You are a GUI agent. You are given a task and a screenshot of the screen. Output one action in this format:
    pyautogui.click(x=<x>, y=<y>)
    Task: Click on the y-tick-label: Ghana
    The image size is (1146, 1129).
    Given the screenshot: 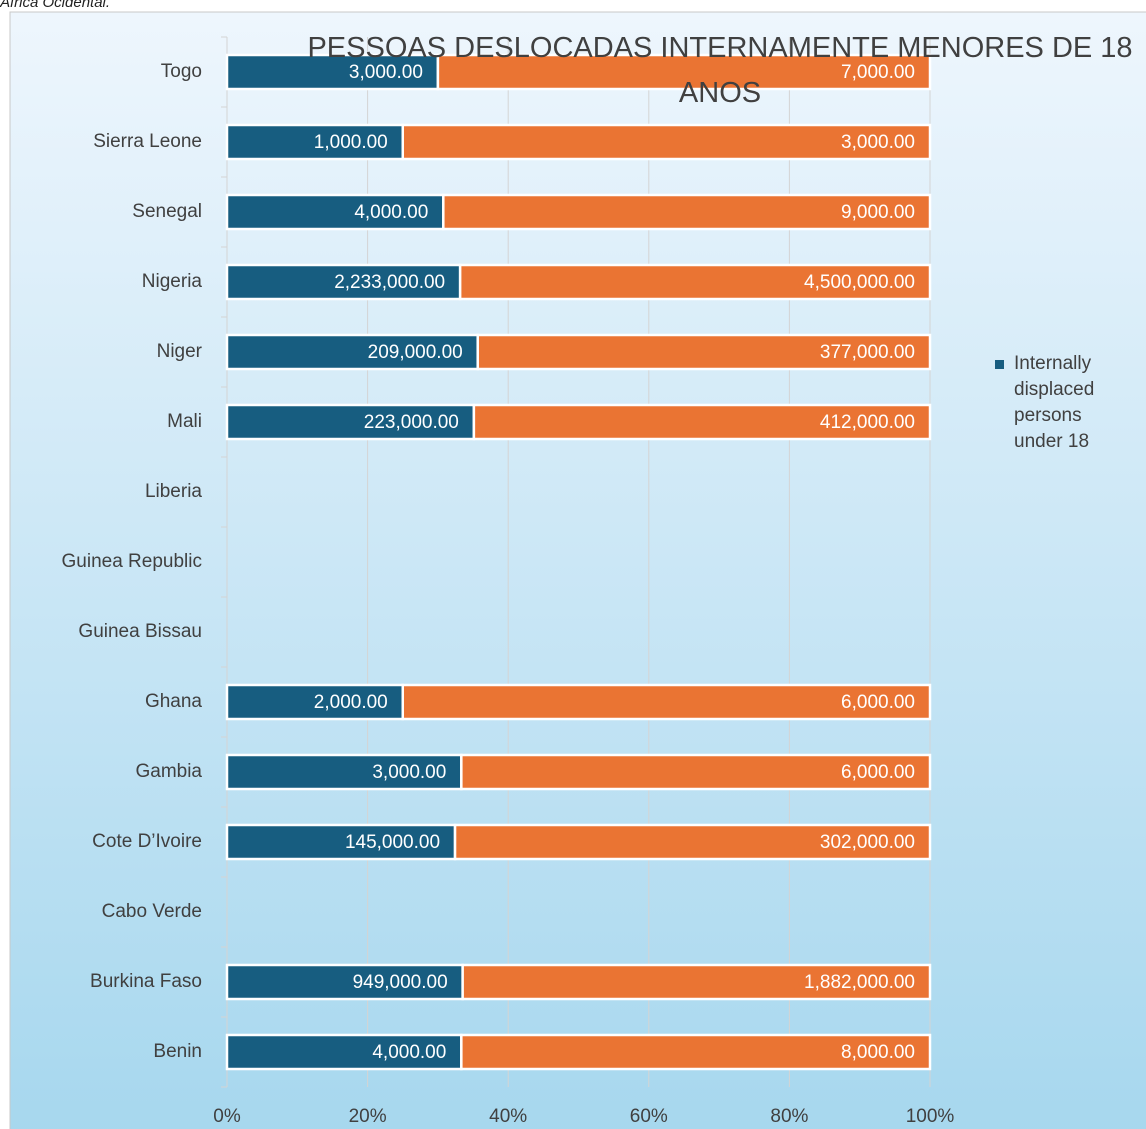 What is the action you would take?
    pyautogui.click(x=173, y=701)
    